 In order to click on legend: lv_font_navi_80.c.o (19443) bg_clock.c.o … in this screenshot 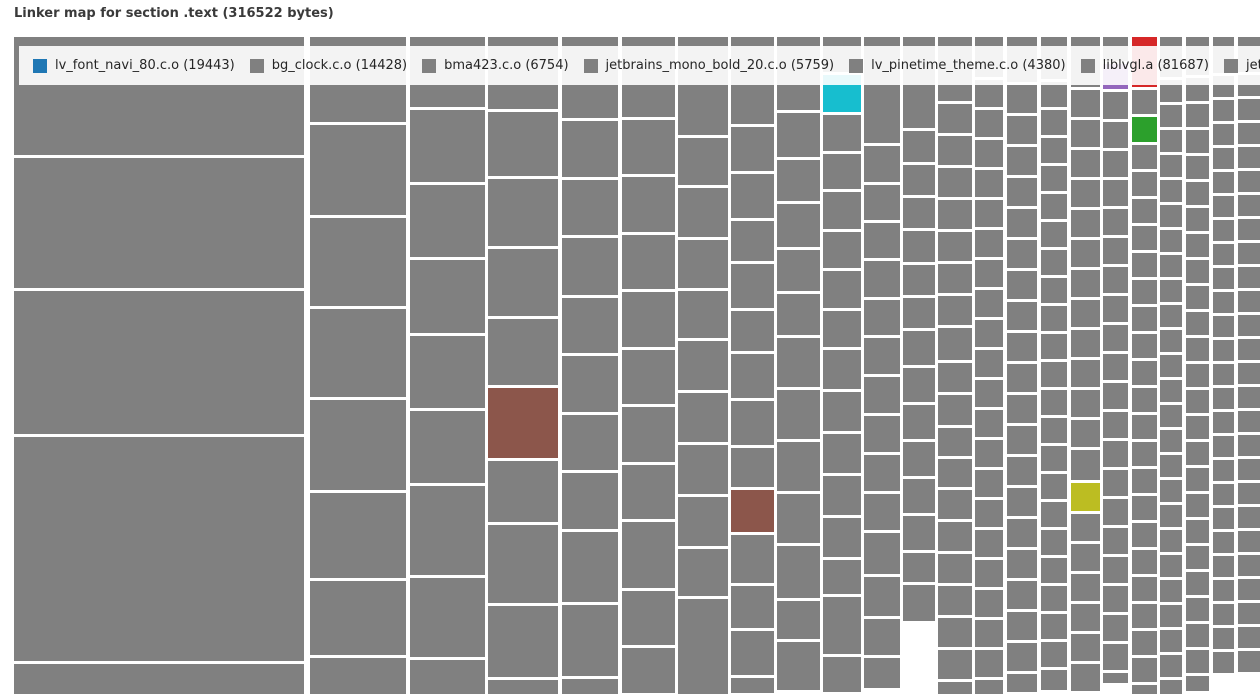, I will do `click(639, 65)`.